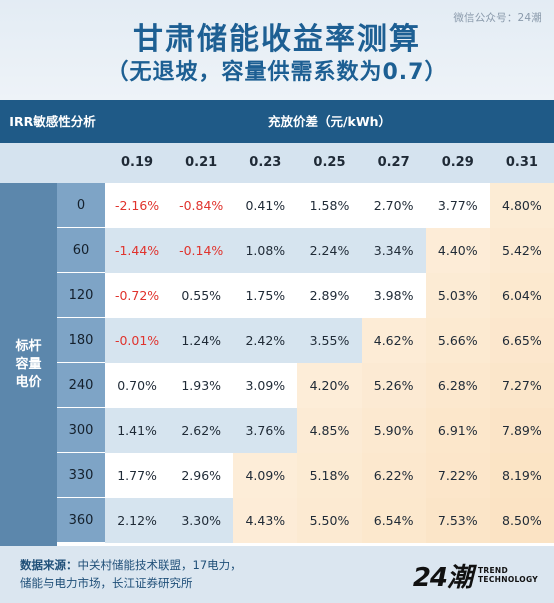  What do you see at coordinates (457, 340) in the screenshot?
I see `table-cell: 5.66%` at bounding box center [457, 340].